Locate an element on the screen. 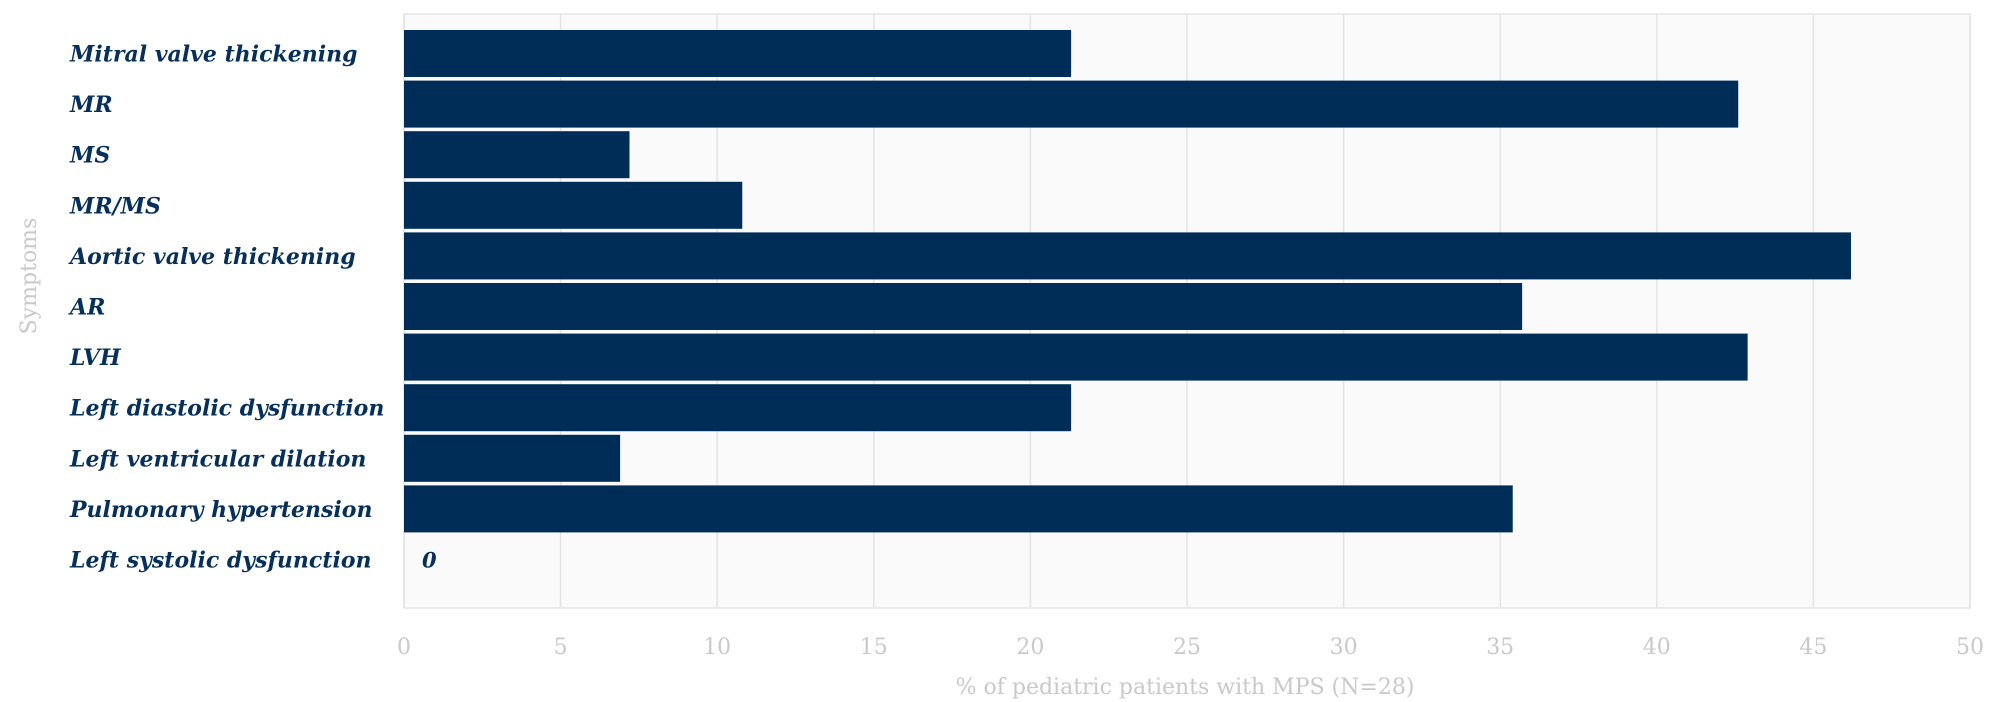 This screenshot has height=702, width=1990. category-label: MR/MS is located at coordinates (115, 206).